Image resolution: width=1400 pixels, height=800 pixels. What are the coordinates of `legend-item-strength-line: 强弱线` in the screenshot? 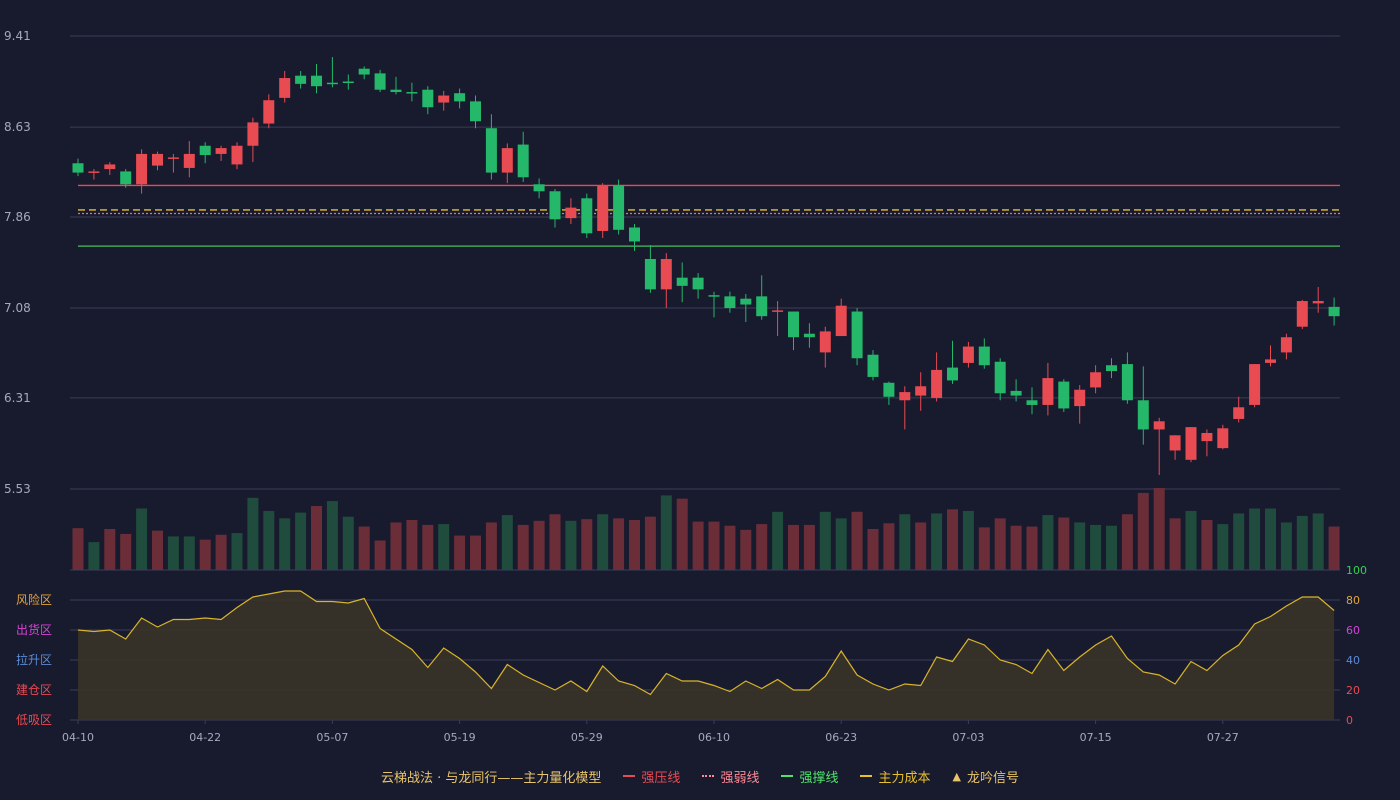 It's located at (730, 776).